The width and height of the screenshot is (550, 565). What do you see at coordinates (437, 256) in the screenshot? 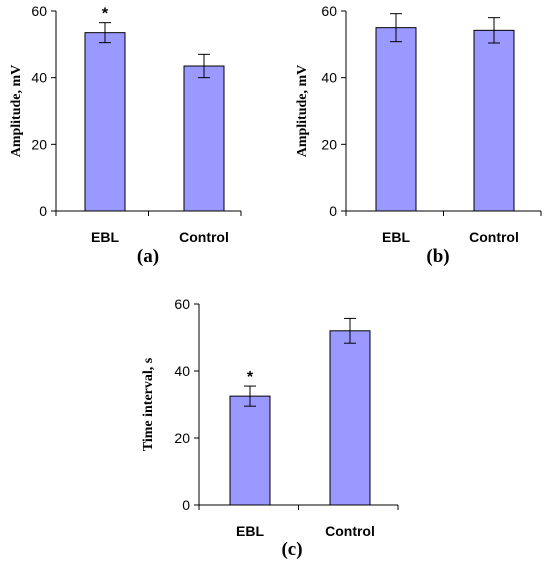
I see `panel-label-b: (b)` at bounding box center [437, 256].